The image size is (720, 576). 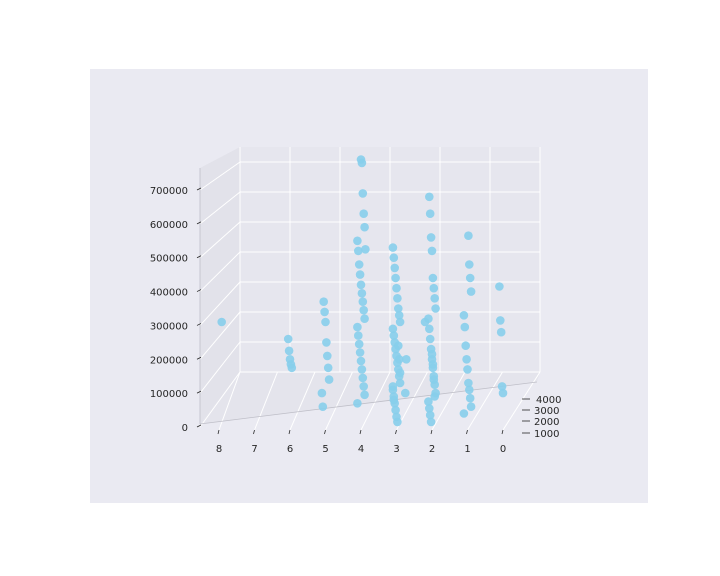 I want to click on x-tick-label: 3, so click(x=396, y=449).